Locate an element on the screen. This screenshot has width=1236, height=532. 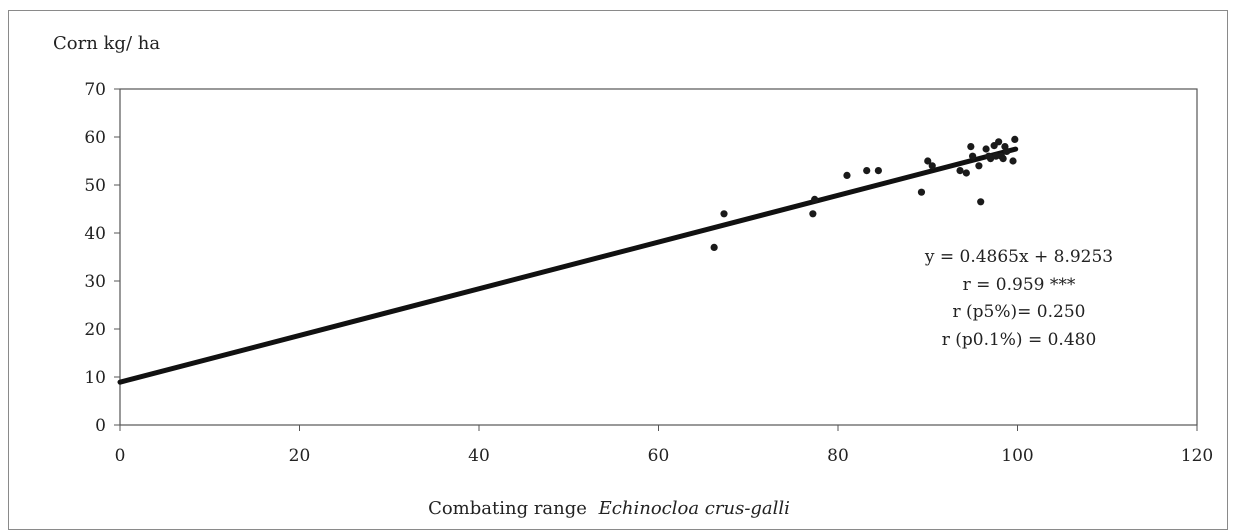
x-tick-label: 0 is located at coordinates (120, 456).